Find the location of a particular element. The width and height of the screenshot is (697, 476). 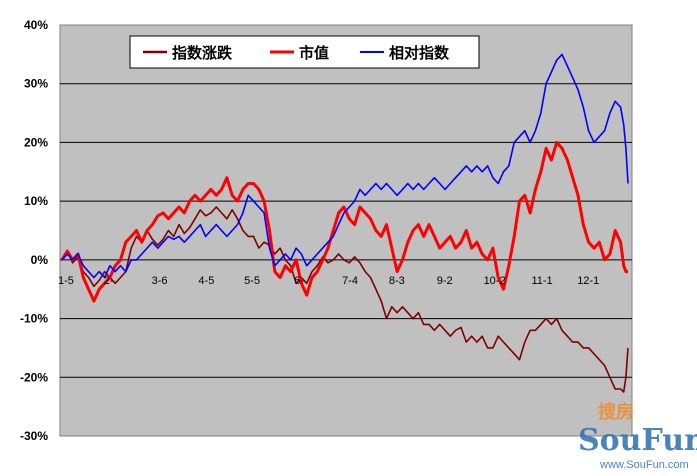

x-tick-label: 1-5 is located at coordinates (66, 281).